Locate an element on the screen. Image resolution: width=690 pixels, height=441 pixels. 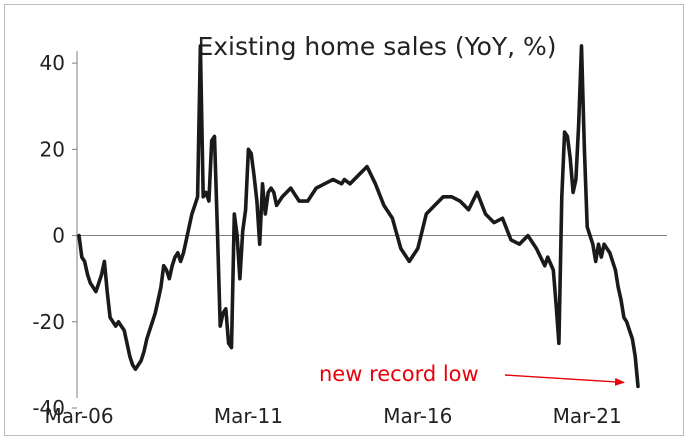
y-tick-label: 0 is located at coordinates (58, 236).